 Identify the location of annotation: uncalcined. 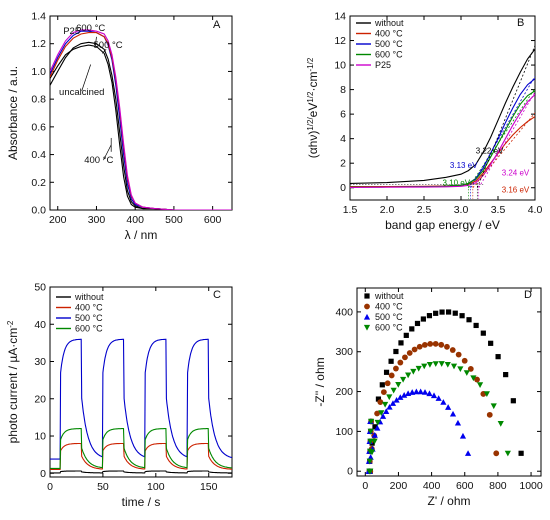
(81, 92).